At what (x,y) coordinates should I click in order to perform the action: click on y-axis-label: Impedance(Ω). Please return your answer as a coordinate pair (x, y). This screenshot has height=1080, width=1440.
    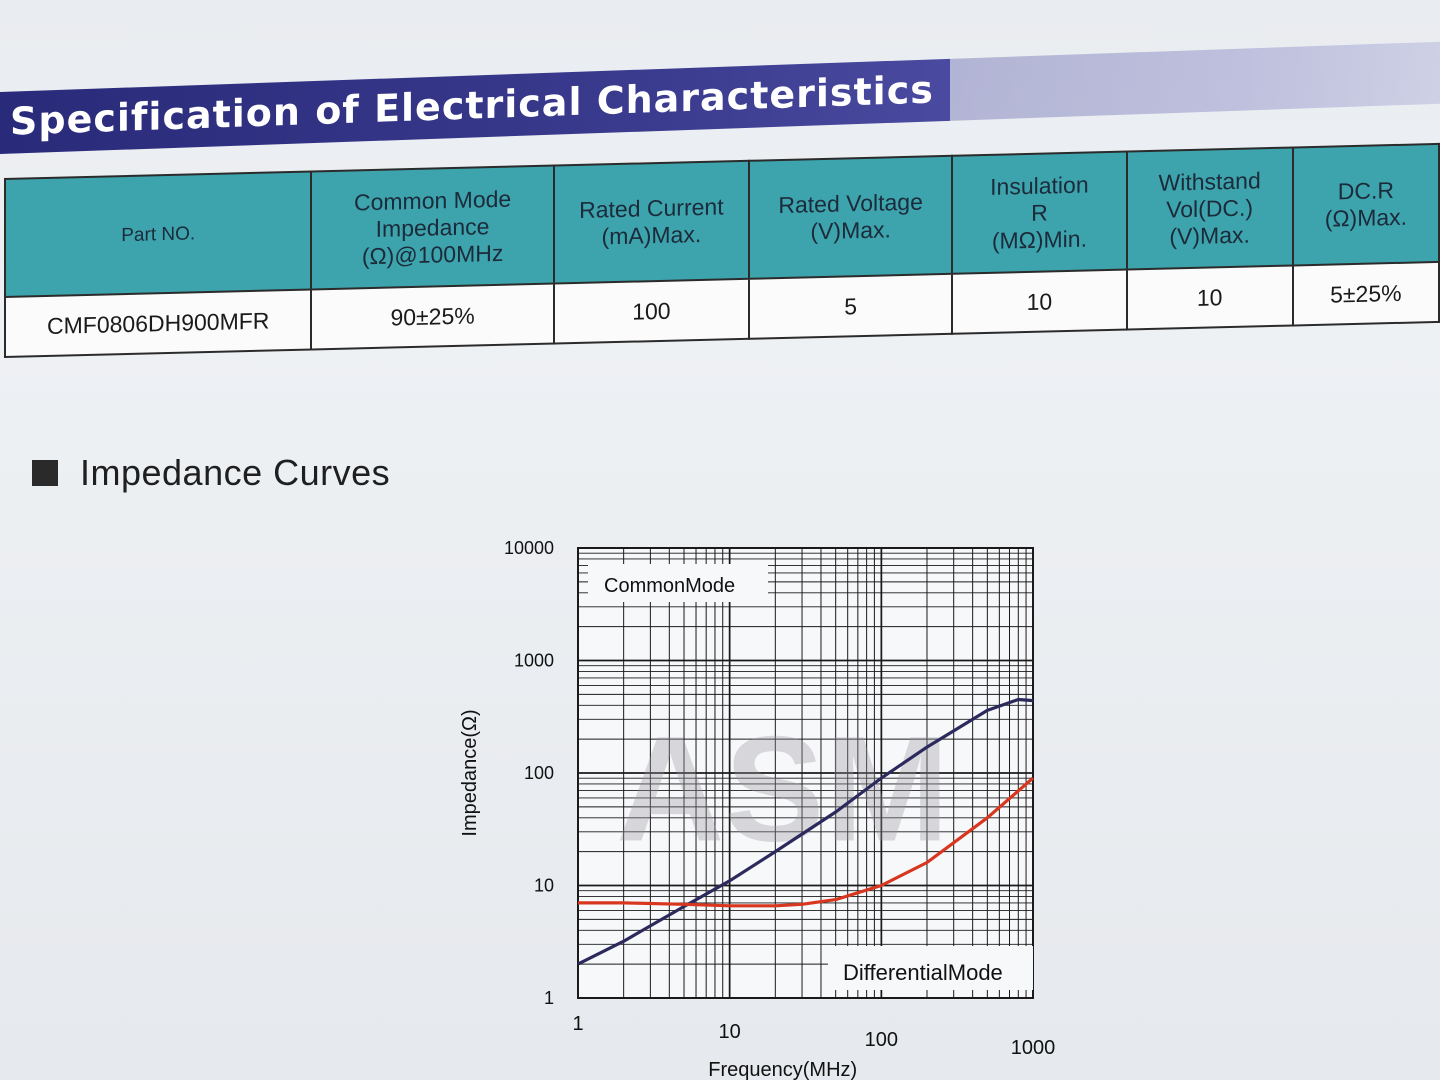
    Looking at the image, I should click on (470, 772).